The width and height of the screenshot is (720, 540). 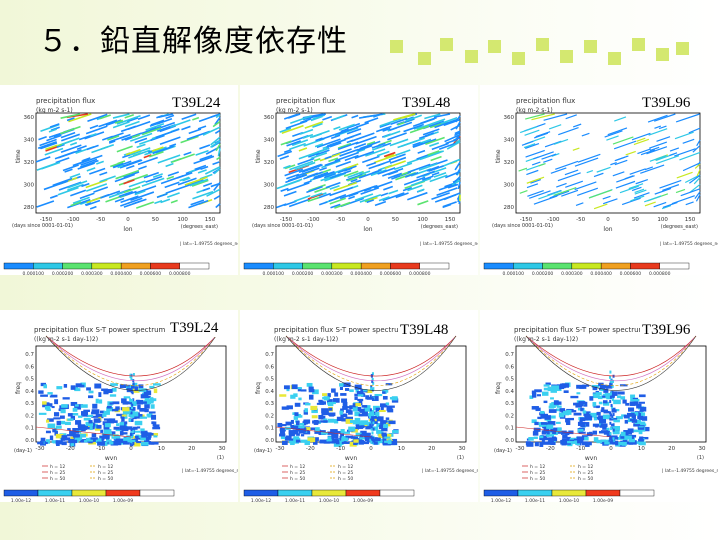 What do you see at coordinates (280, 449) in the screenshot?
I see `x-tick-label: -30` at bounding box center [280, 449].